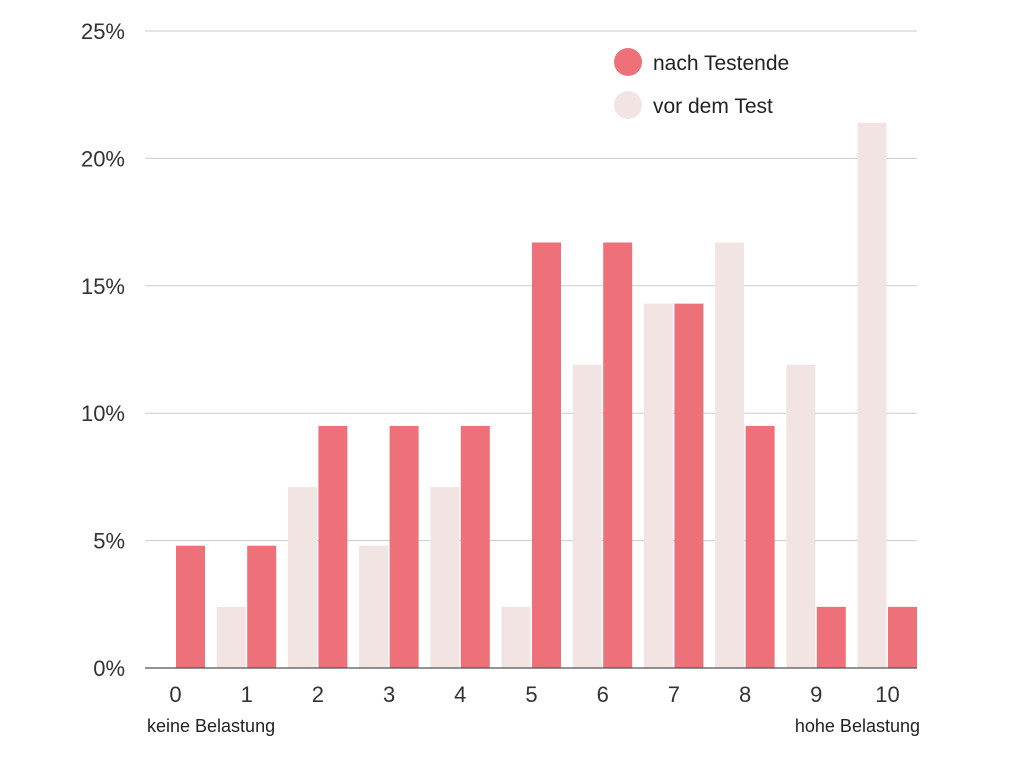 This screenshot has height=768, width=1024. I want to click on x-tick-label: 8, so click(745, 694).